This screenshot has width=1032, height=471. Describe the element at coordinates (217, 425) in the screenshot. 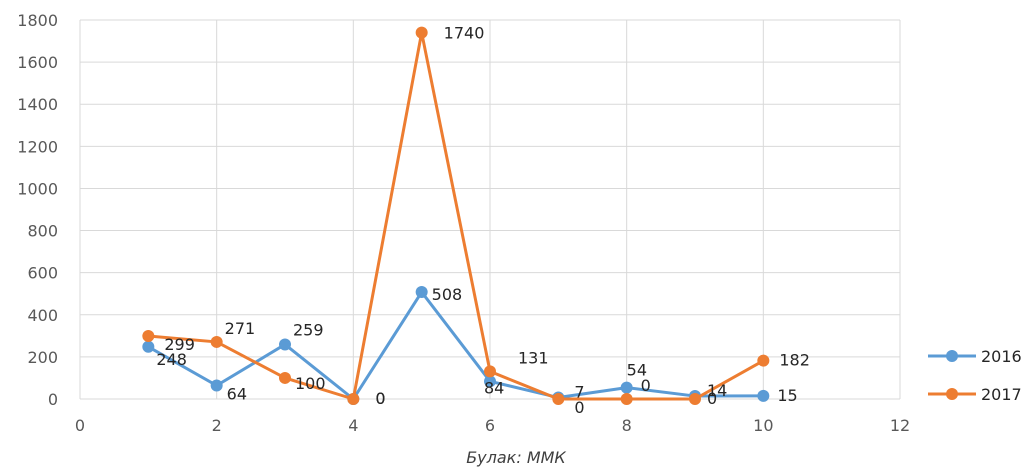

I see `x-tick-label: 2` at that location.